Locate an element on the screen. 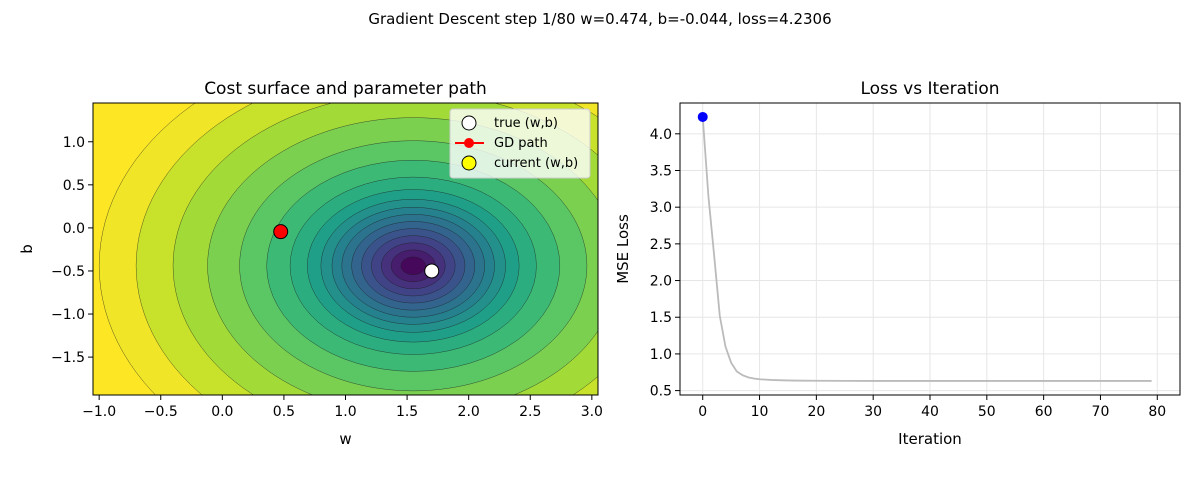 The height and width of the screenshot is (480, 1200). loss-x-tick-label: 70 is located at coordinates (1101, 412).